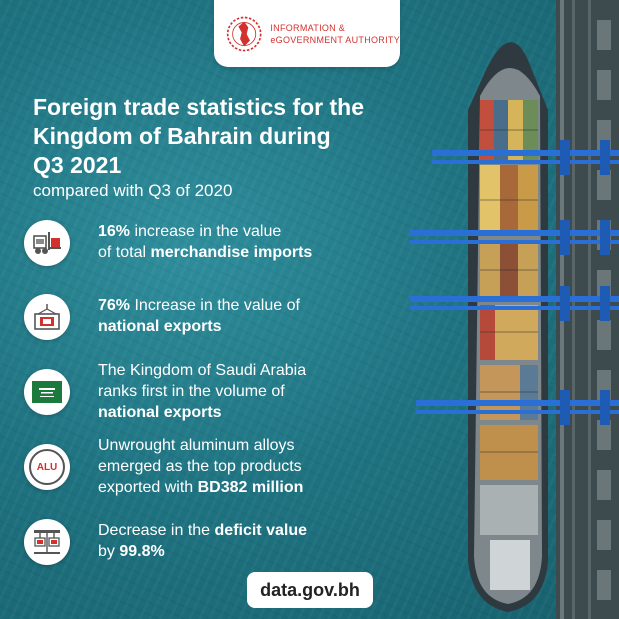 Image resolution: width=619 pixels, height=619 pixels. I want to click on title-line3: Q3 2021, so click(77, 165).